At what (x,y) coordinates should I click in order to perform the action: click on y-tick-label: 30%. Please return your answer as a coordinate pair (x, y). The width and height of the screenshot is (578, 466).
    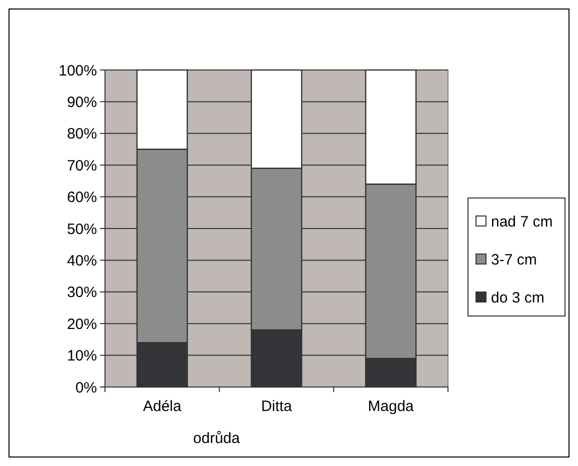
    Looking at the image, I should click on (81, 293).